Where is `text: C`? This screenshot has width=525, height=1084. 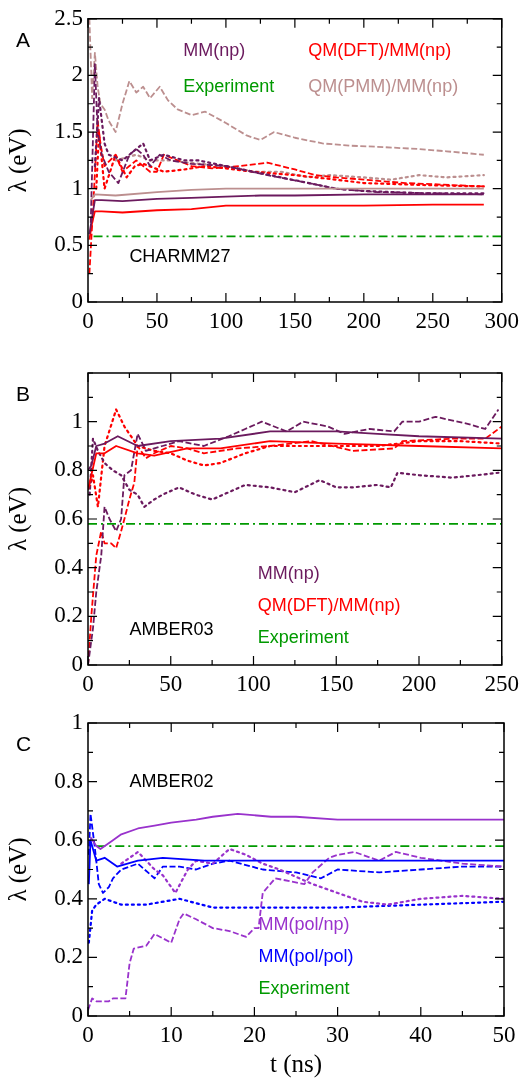 text: C is located at coordinates (24, 743).